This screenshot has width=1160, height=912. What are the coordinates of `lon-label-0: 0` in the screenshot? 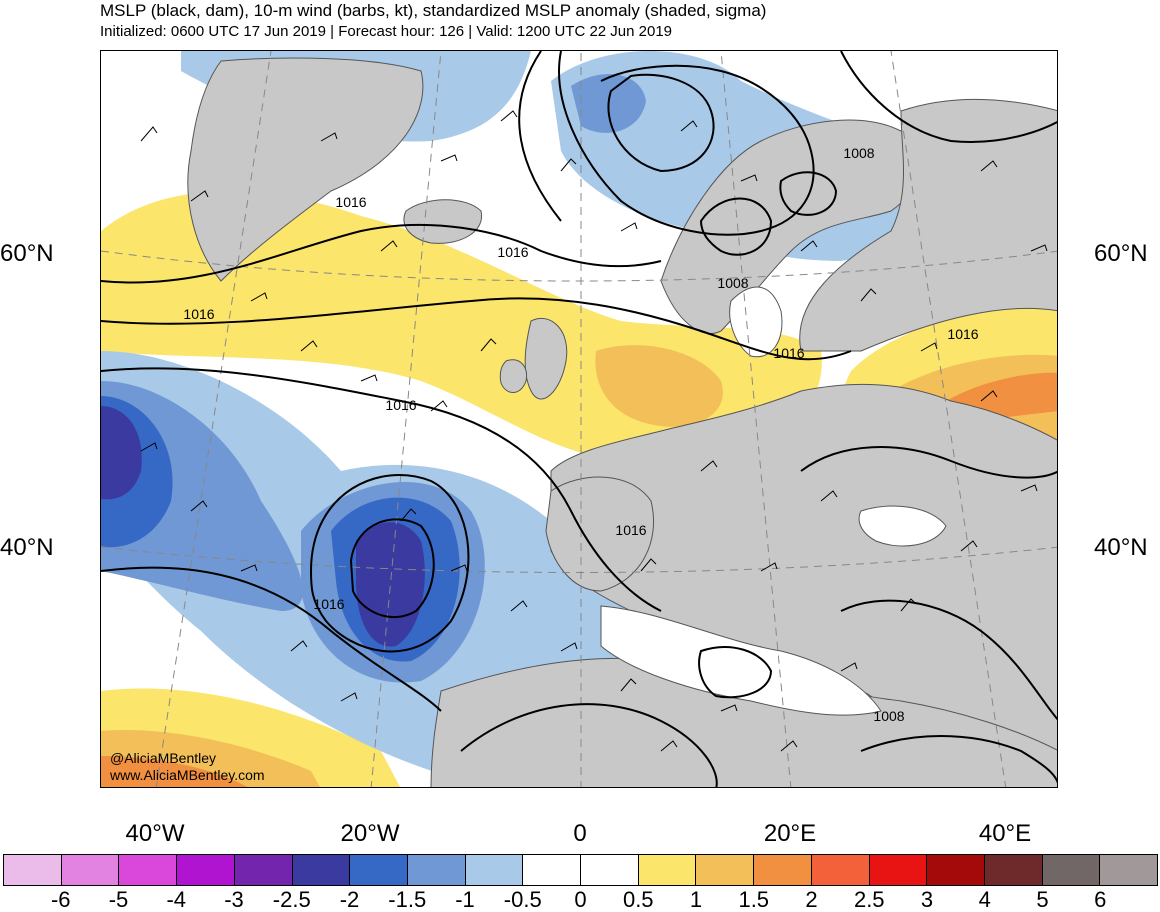 It's located at (580, 833).